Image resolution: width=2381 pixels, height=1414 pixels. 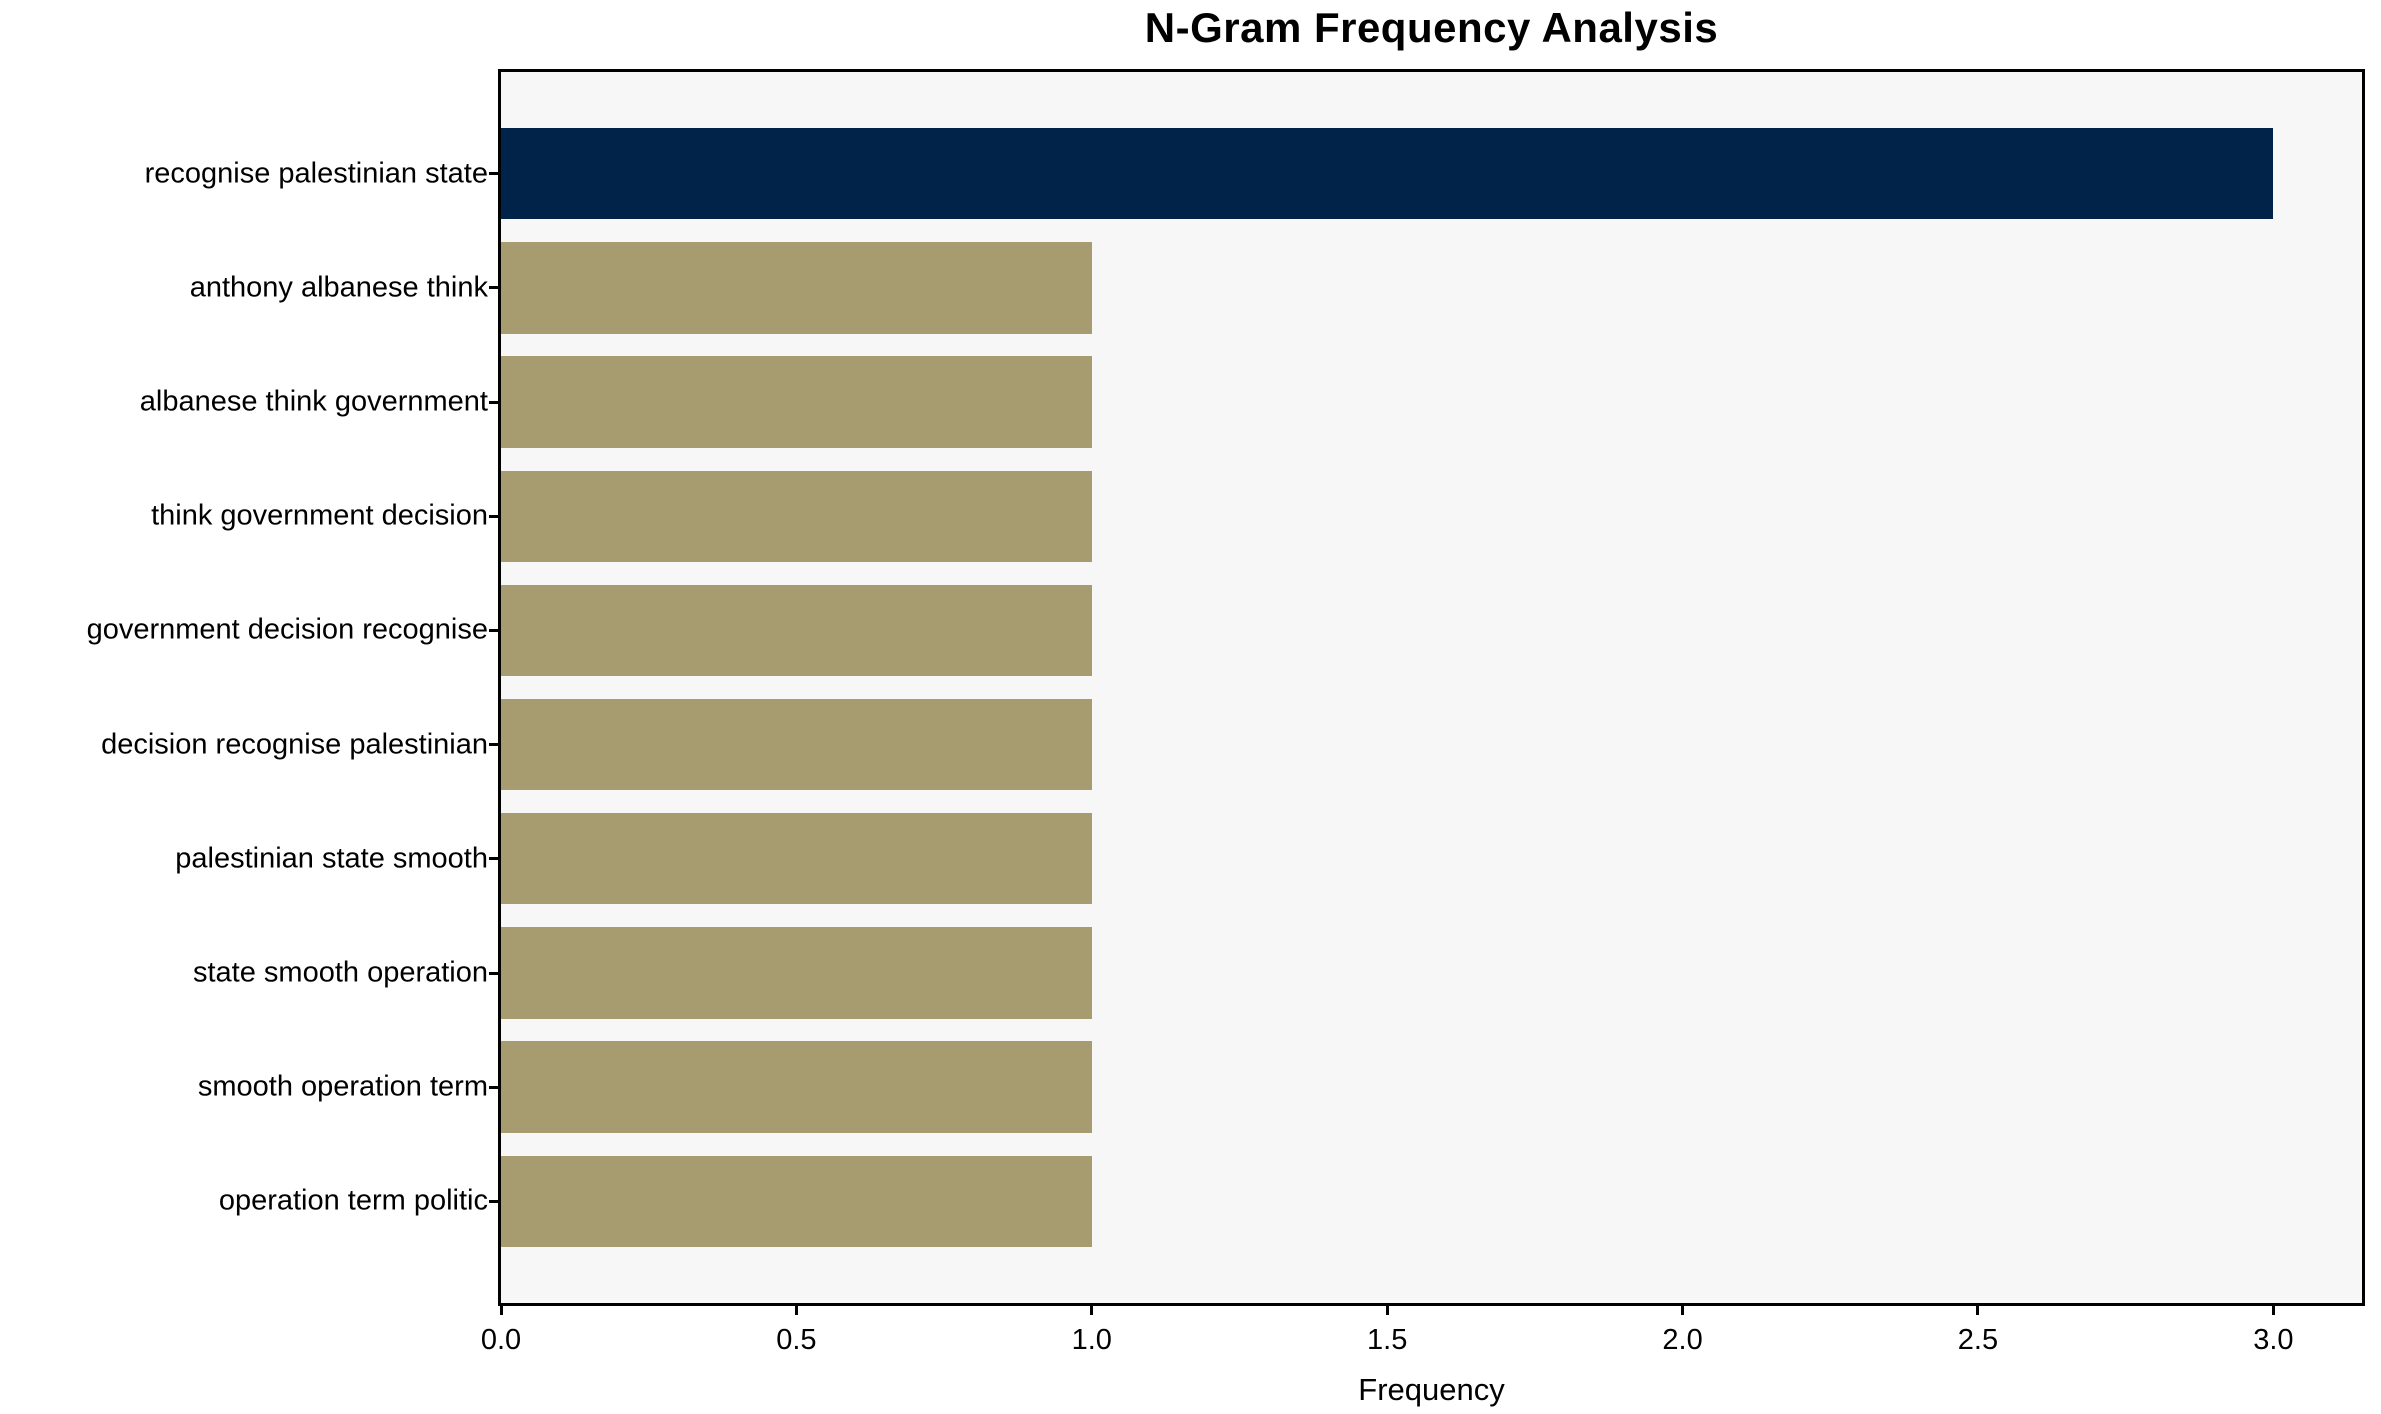 What do you see at coordinates (796, 1340) in the screenshot?
I see `x-tick-label: 0.5` at bounding box center [796, 1340].